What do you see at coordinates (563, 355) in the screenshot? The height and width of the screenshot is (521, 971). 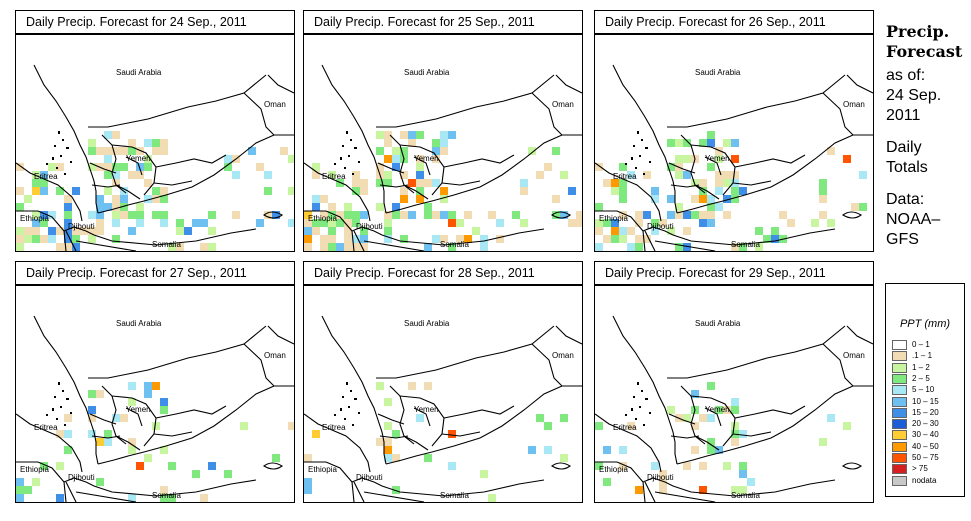 I see `label-oman: Oman` at bounding box center [563, 355].